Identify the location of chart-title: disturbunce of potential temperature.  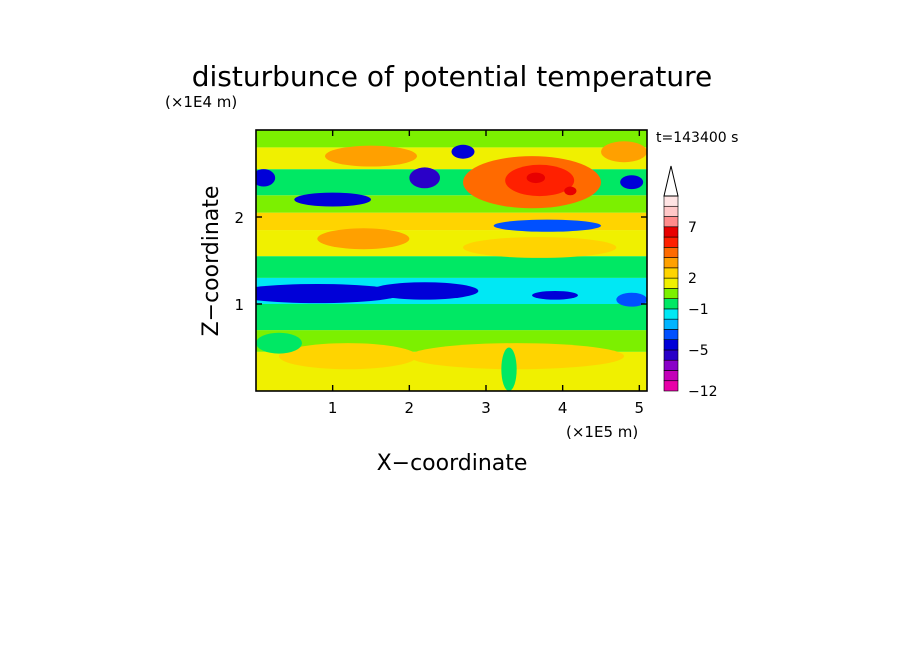
(452, 76).